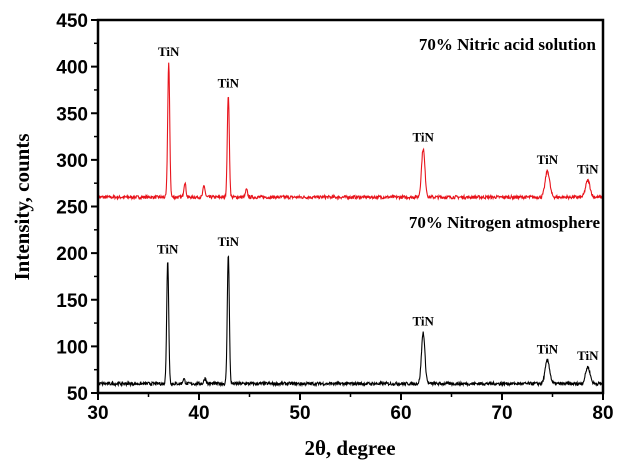 The width and height of the screenshot is (627, 471). What do you see at coordinates (72, 254) in the screenshot?
I see `y-tick-label: 200` at bounding box center [72, 254].